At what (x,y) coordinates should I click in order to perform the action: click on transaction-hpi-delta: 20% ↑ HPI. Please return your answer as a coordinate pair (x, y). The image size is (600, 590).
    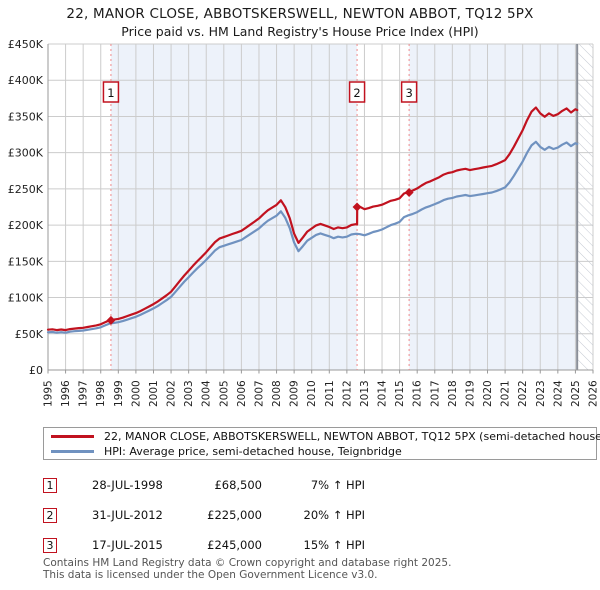
    Looking at the image, I should click on (334, 515).